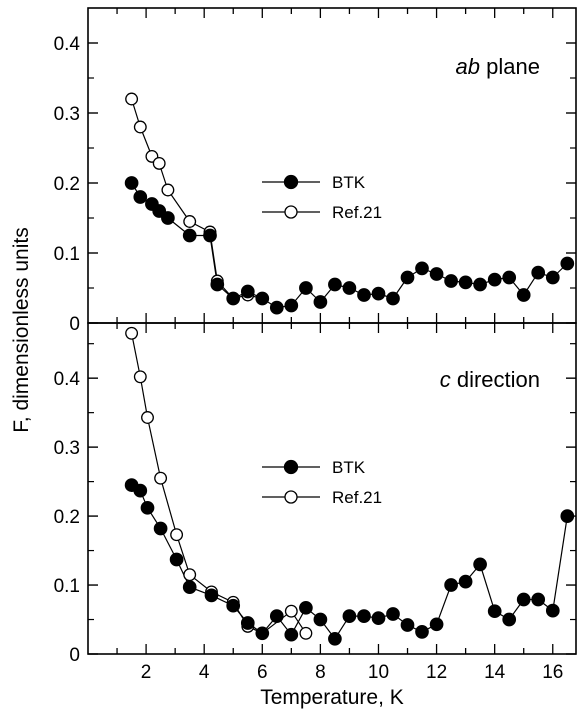 The width and height of the screenshot is (583, 718). What do you see at coordinates (490, 379) in the screenshot?
I see `bottom-panel-title: c direction` at bounding box center [490, 379].